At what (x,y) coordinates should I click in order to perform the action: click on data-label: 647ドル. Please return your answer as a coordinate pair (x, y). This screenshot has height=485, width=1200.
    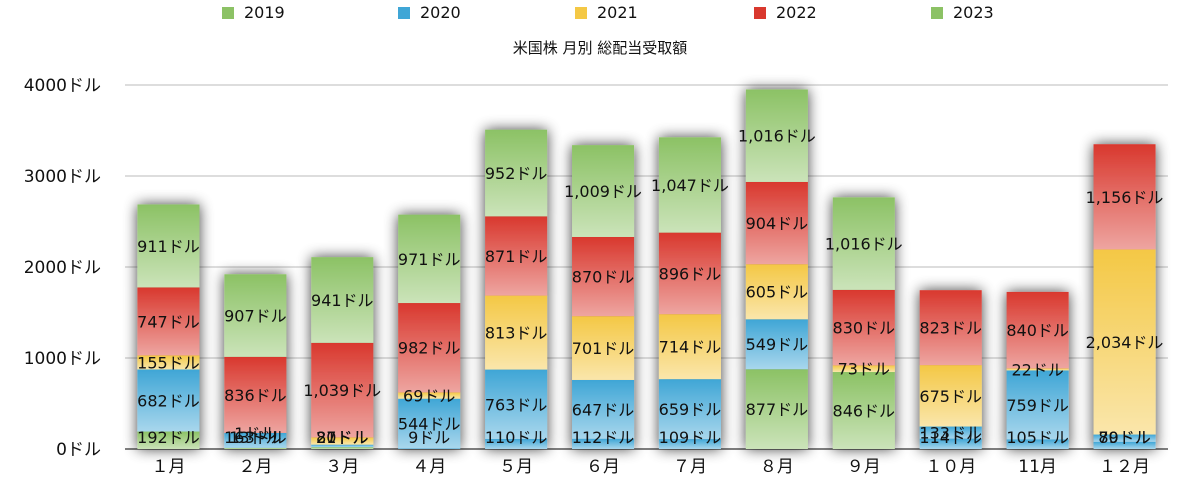
    Looking at the image, I should click on (603, 409).